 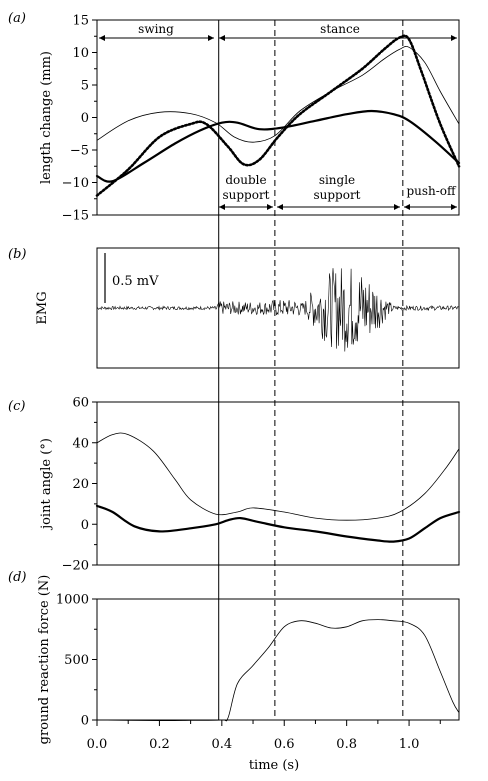 What do you see at coordinates (85, 525) in the screenshot?
I see `panel-c-ytick-label: 0` at bounding box center [85, 525].